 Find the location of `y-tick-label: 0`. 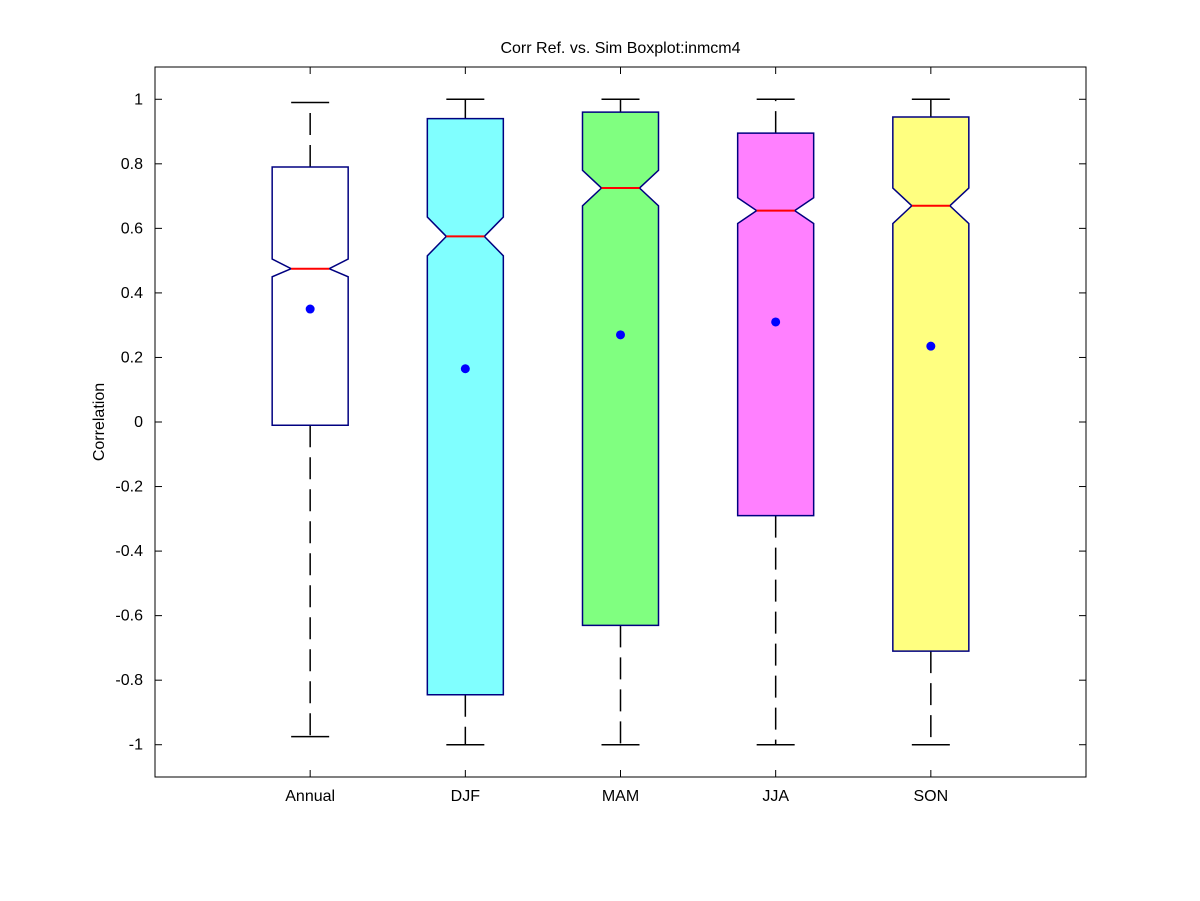

y-tick-label: 0 is located at coordinates (138, 422).